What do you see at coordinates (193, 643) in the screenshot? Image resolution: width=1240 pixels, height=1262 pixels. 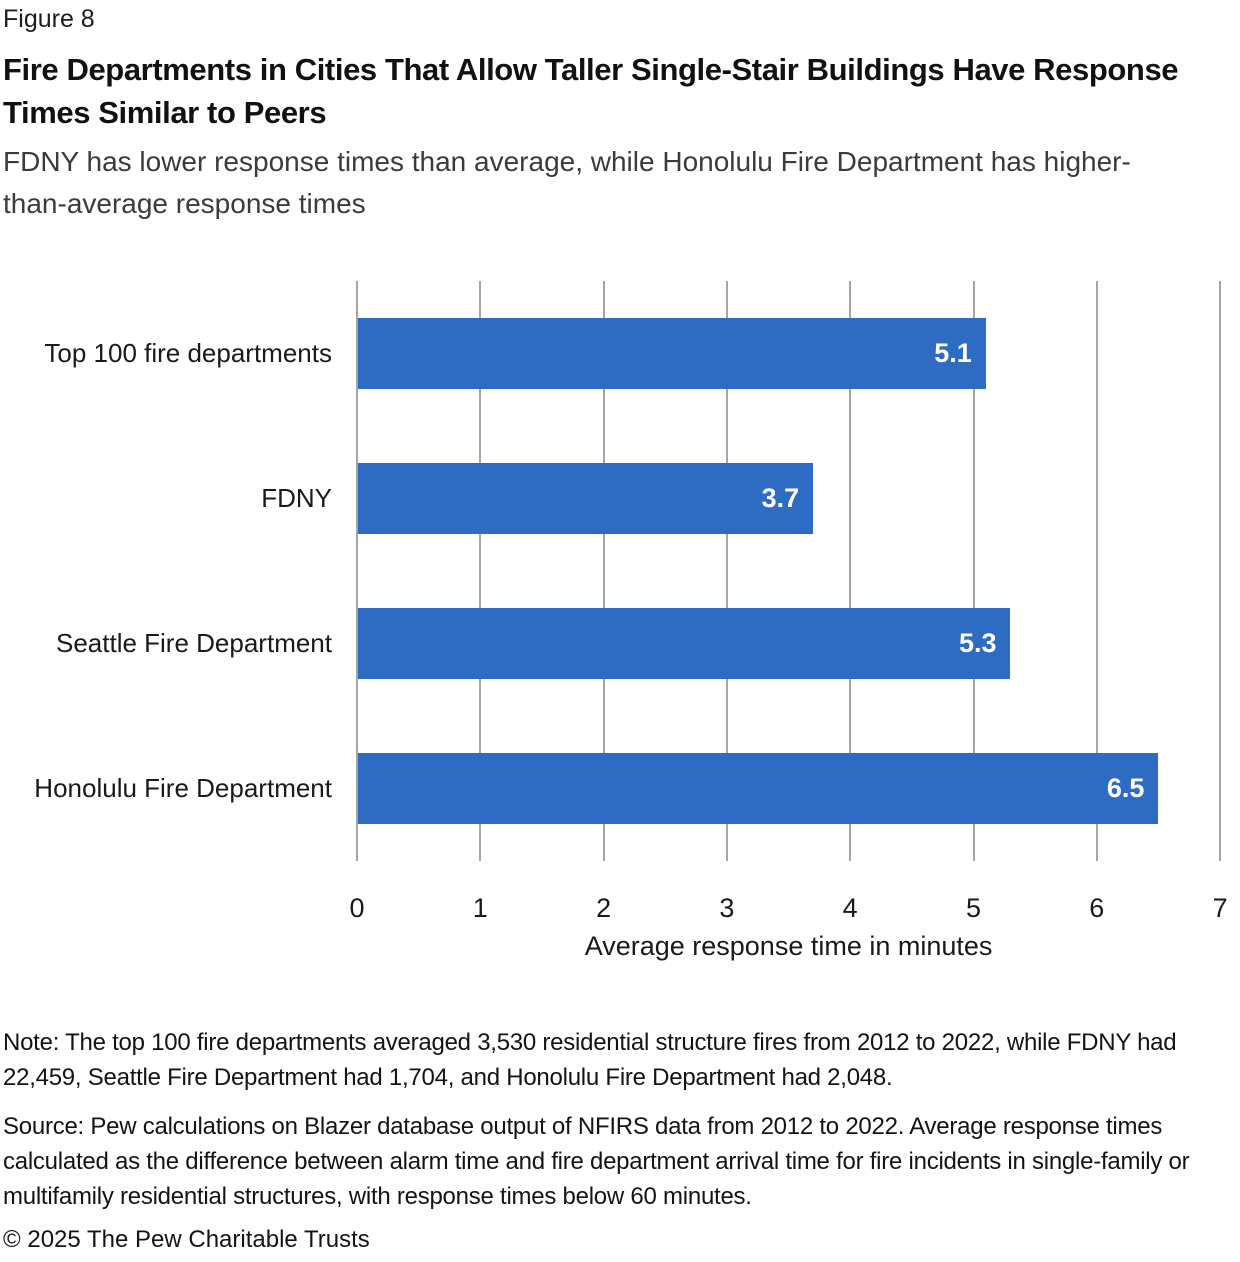 I see `category-label: Seattle Fire Department` at bounding box center [193, 643].